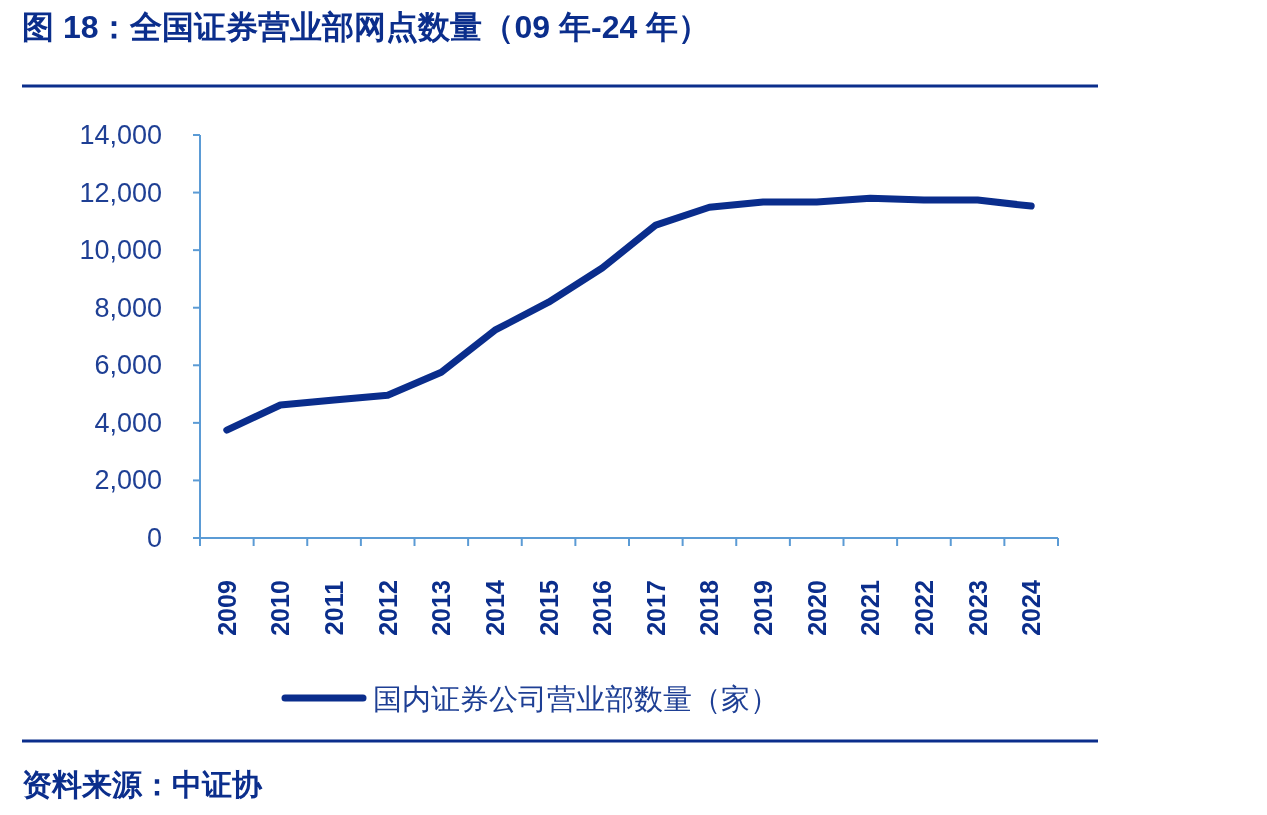  What do you see at coordinates (142, 784) in the screenshot?
I see `text: 资料来源：中证协` at bounding box center [142, 784].